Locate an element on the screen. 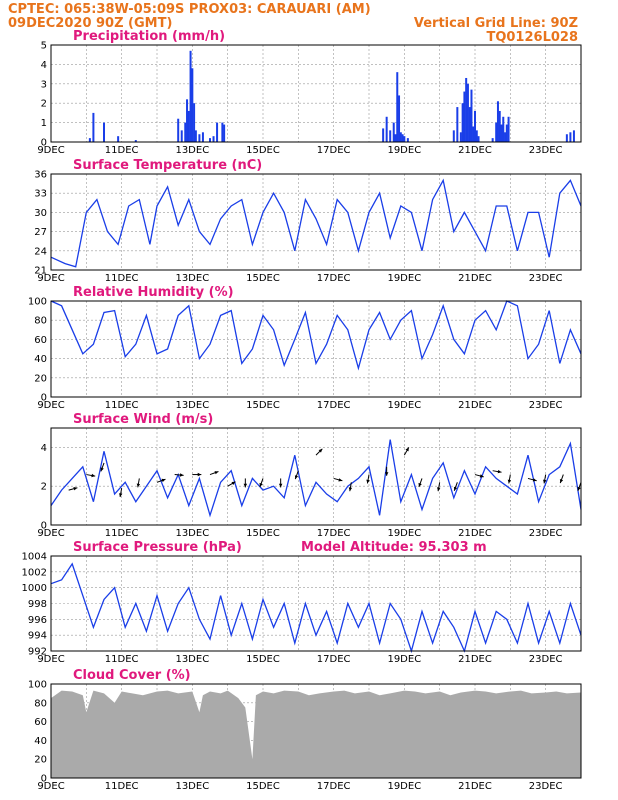 This screenshot has width=618, height=800. wind-xtick: 23DEC is located at coordinates (546, 533).